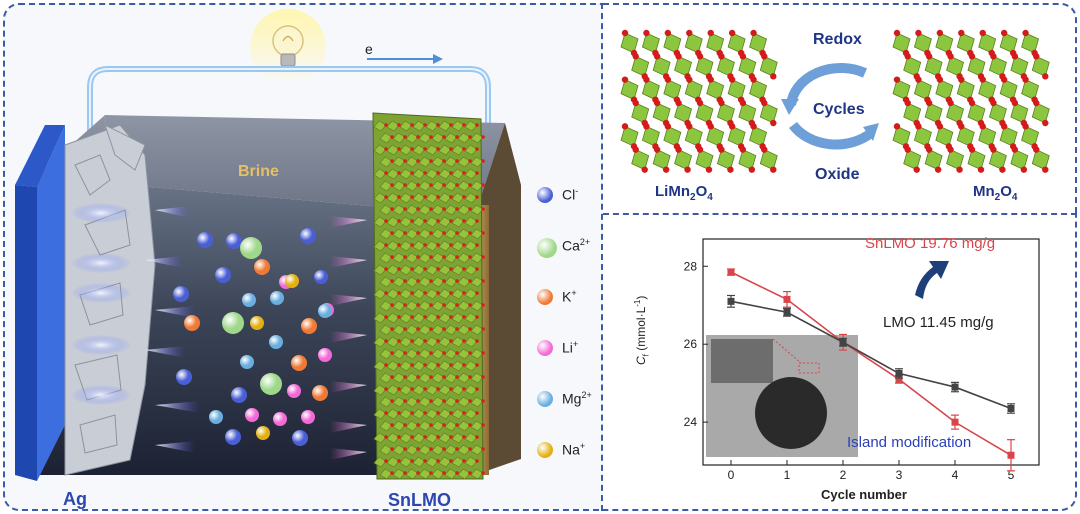 This screenshot has width=1080, height=514. What do you see at coordinates (292, 281) in the screenshot?
I see `ion-na` at bounding box center [292, 281].